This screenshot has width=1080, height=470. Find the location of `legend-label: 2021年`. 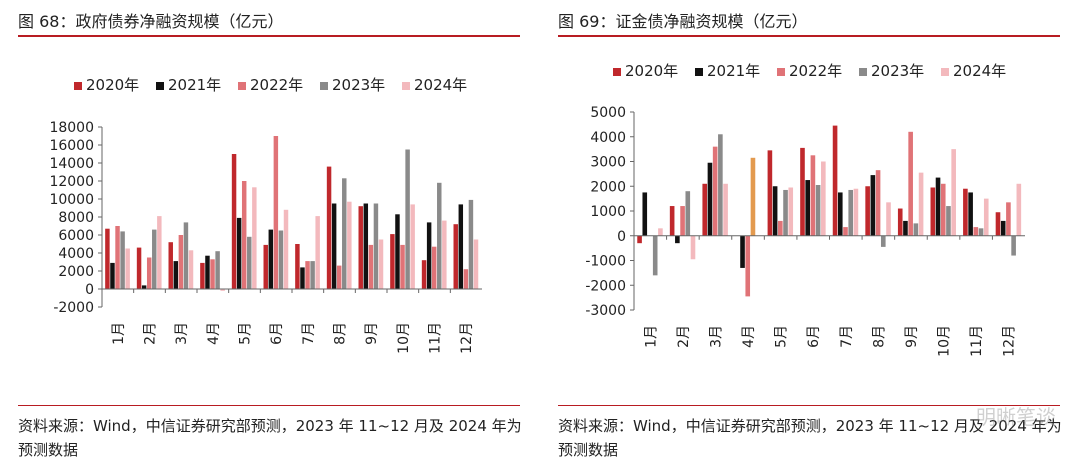

legend-label: 2021年 is located at coordinates (733, 71).